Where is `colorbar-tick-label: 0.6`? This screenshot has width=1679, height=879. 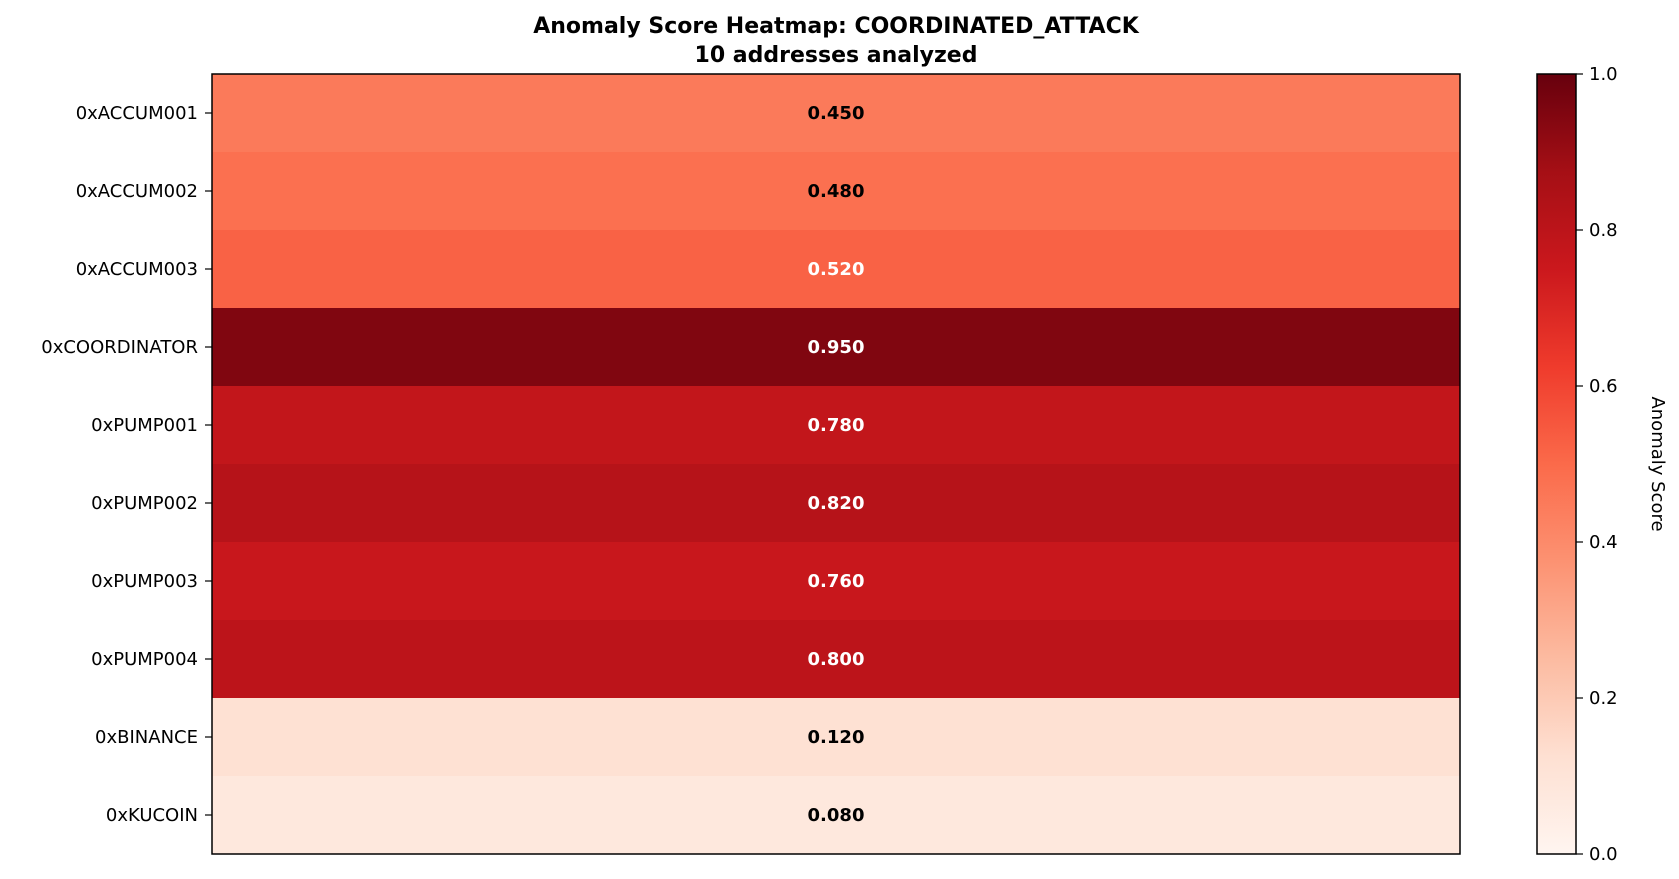
colorbar-tick-label: 0.6 is located at coordinates (1603, 386).